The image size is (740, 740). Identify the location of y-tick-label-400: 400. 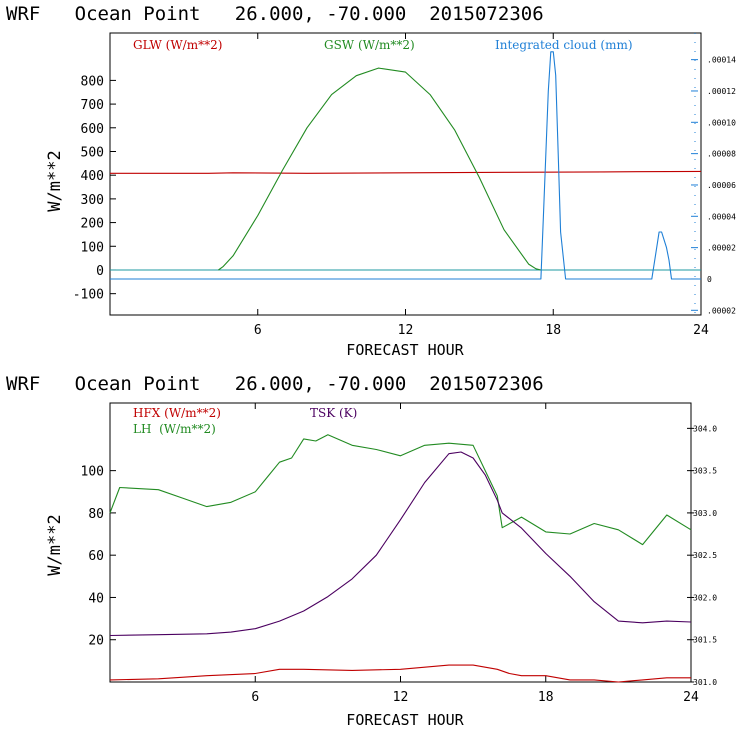
(92, 176).